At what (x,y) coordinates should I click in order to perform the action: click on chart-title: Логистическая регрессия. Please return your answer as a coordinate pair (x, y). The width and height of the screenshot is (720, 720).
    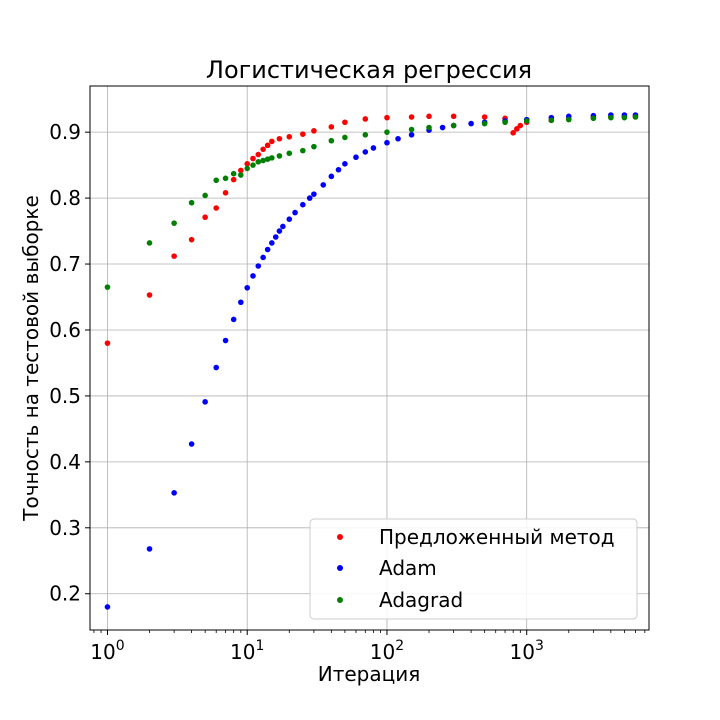
    Looking at the image, I should click on (369, 70).